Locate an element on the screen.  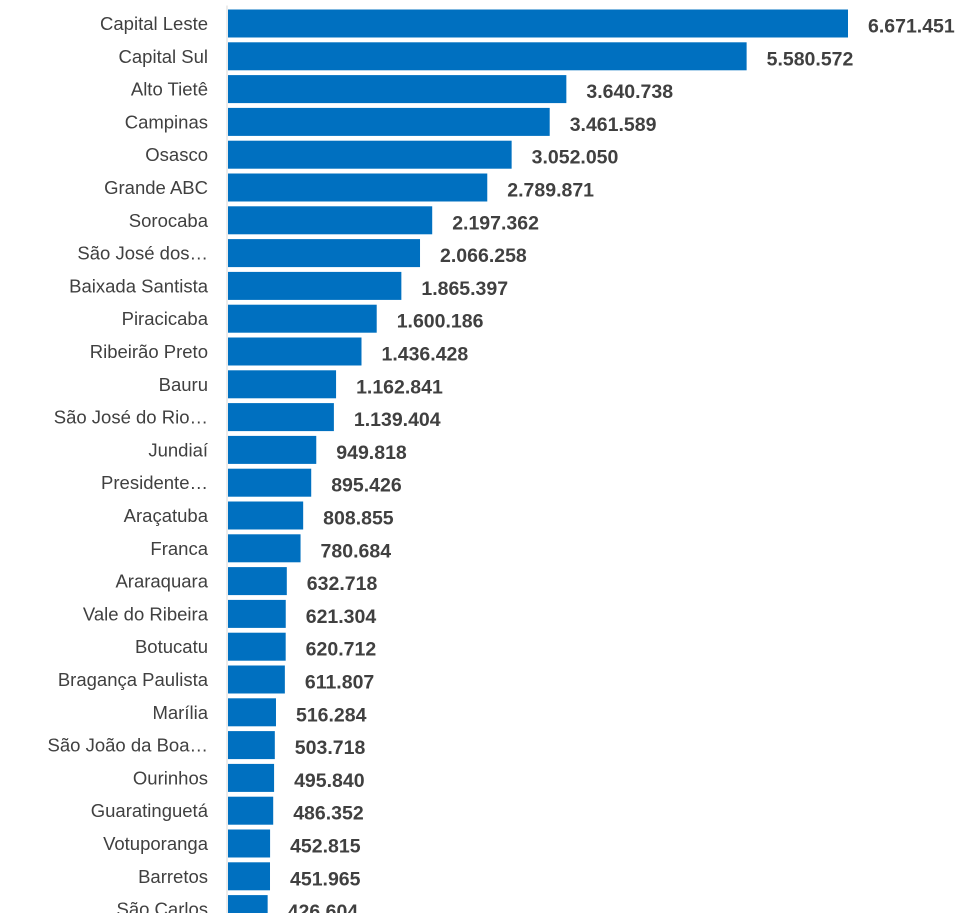
value-label: 2.789.871 is located at coordinates (550, 191).